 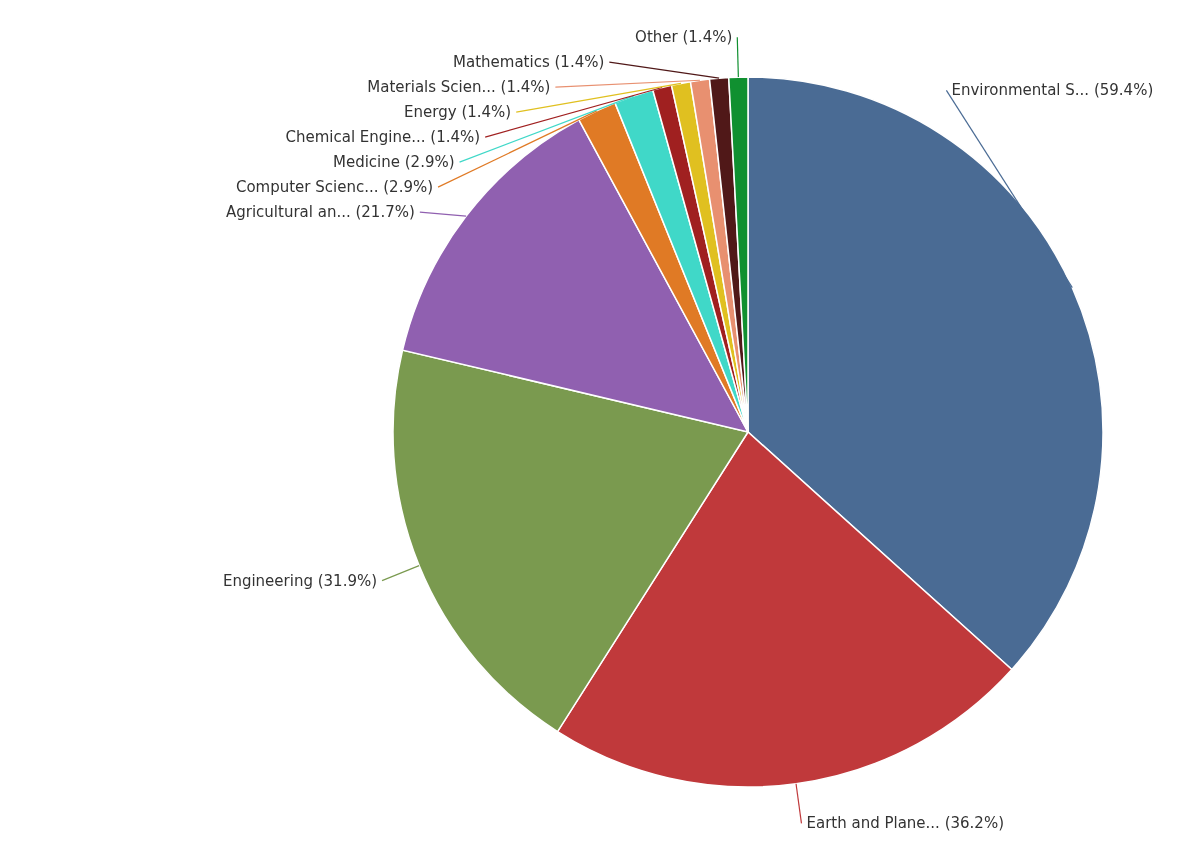 I want to click on slice-label: Mathematics (1.4%), so click(x=529, y=62).